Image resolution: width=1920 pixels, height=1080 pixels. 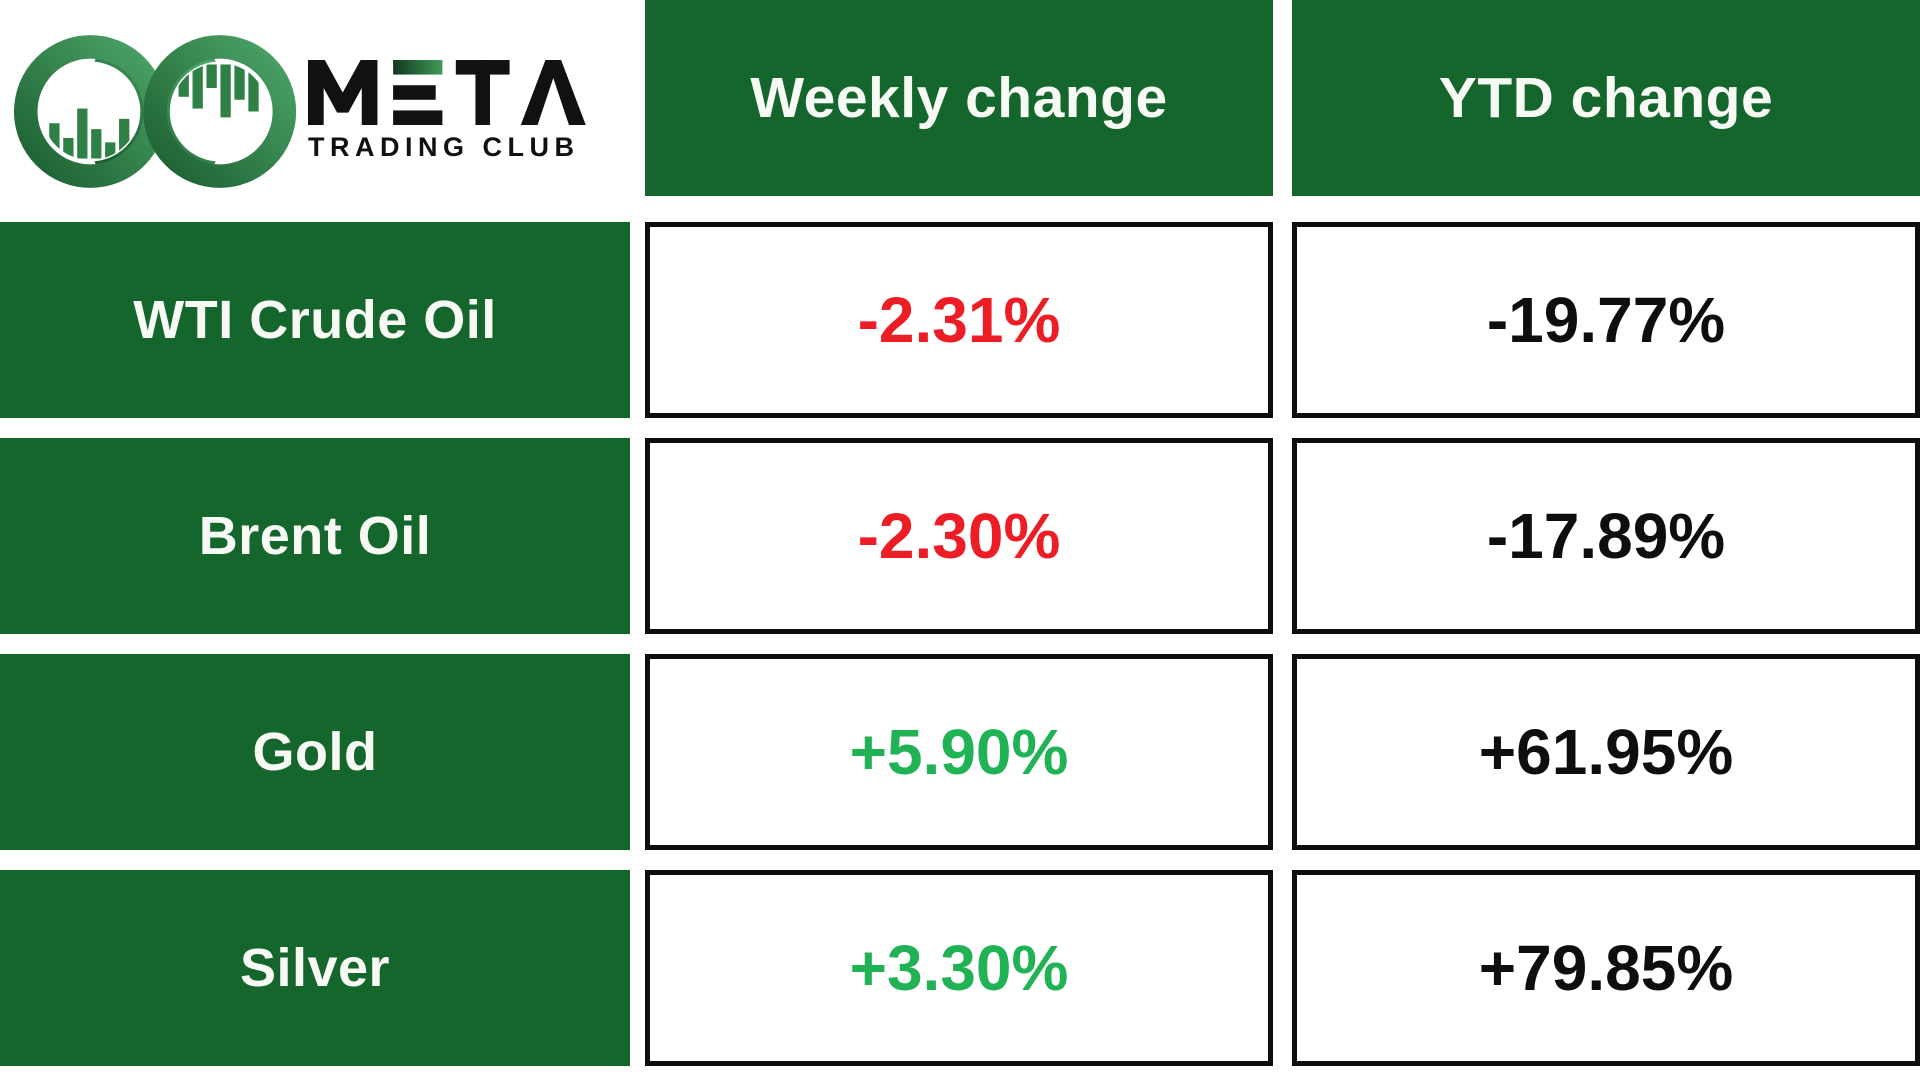 I want to click on value-gold-weekly: +5.90%, so click(x=959, y=752).